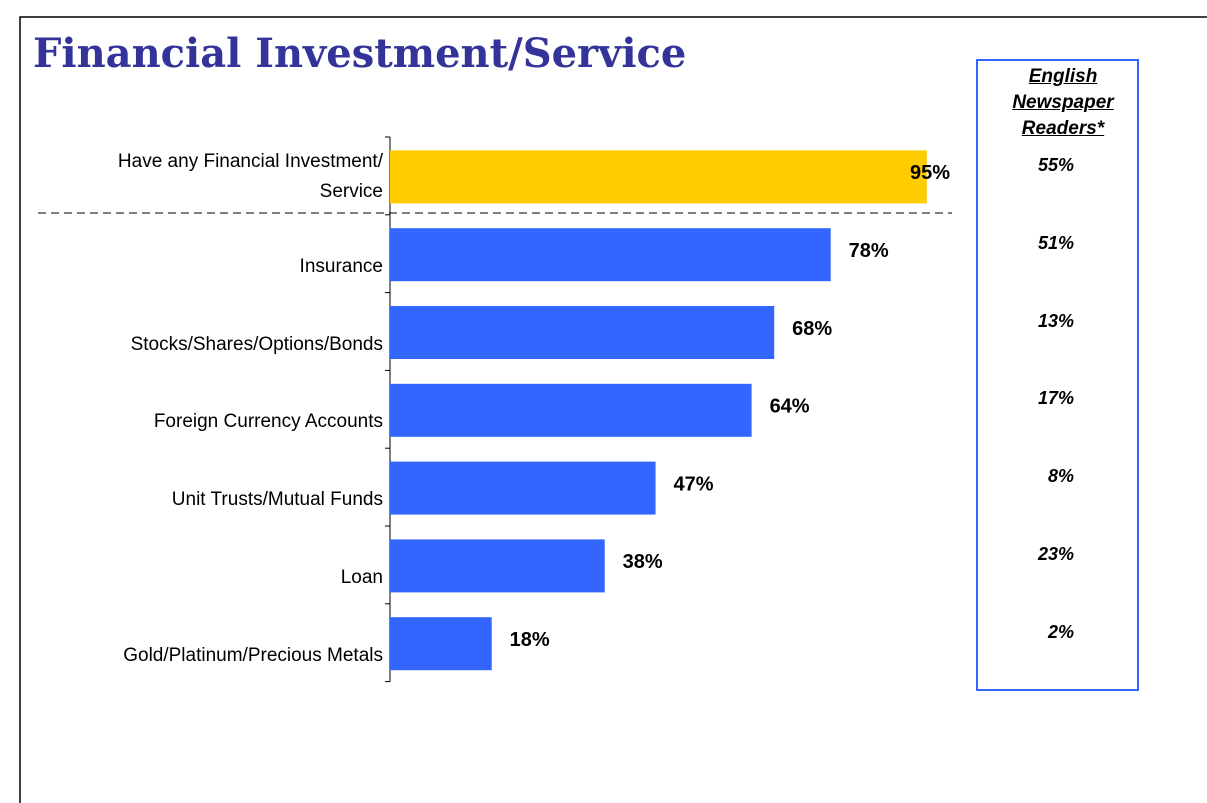 This screenshot has height=803, width=1207. Describe the element at coordinates (361, 577) in the screenshot. I see `category-label: Loan` at that location.